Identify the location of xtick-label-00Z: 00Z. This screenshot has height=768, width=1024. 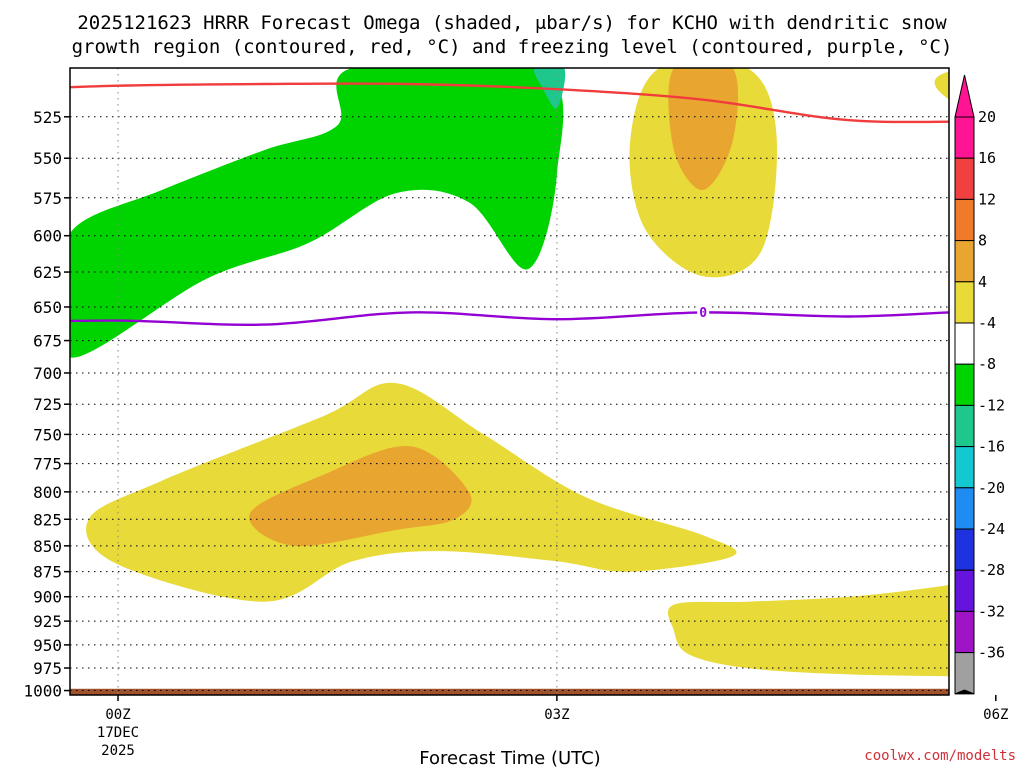
(117, 715).